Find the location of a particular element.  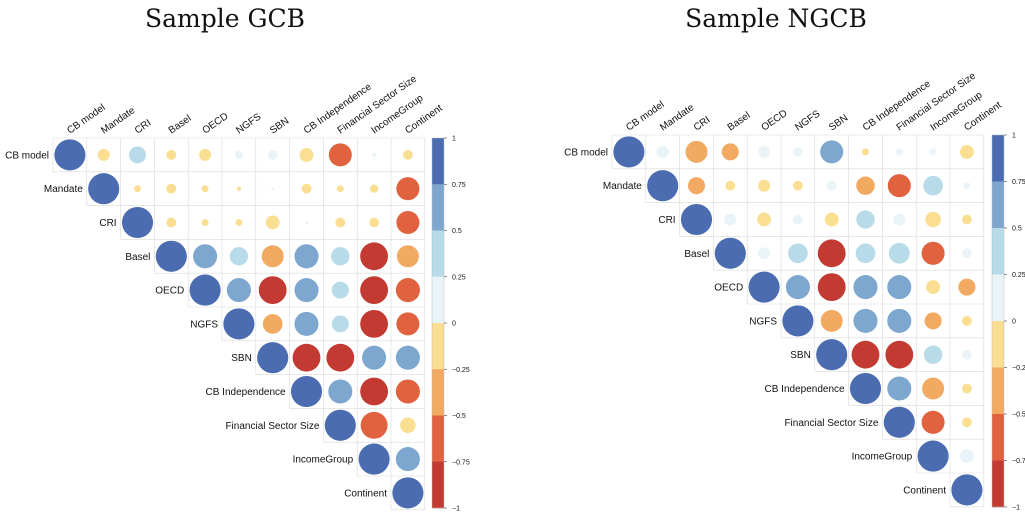

corr-circle-oecd-incomegroup is located at coordinates (374, 290).